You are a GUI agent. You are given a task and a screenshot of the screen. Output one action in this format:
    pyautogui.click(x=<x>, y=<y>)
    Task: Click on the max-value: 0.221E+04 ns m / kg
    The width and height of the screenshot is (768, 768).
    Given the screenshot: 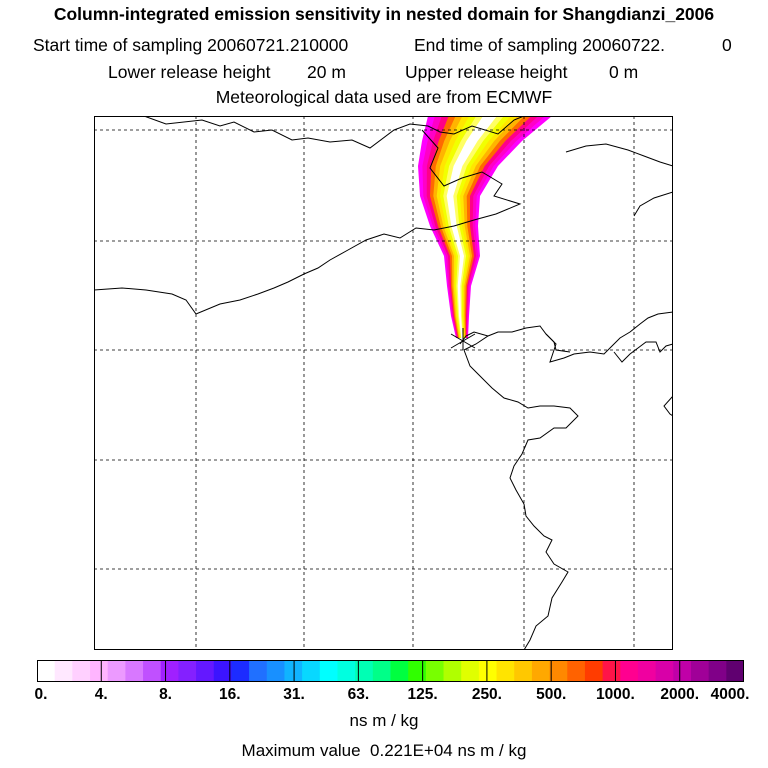 What is the action you would take?
    pyautogui.click(x=448, y=750)
    